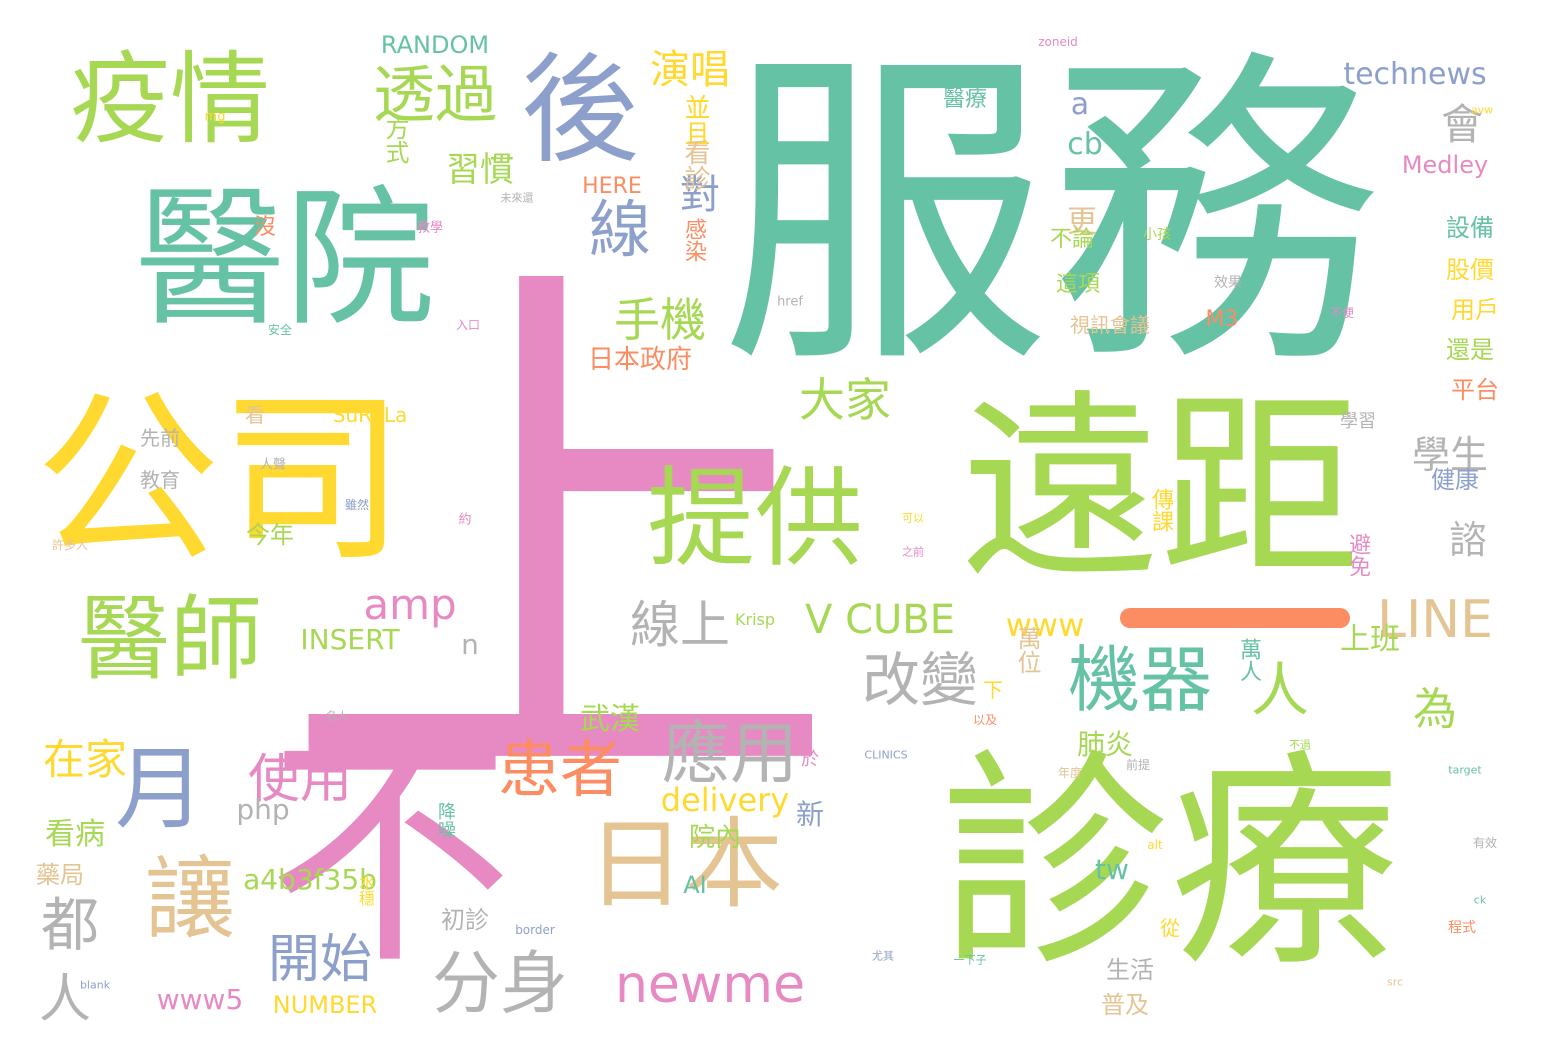  Describe the element at coordinates (70, 925) in the screenshot. I see `word-27: 都` at that location.